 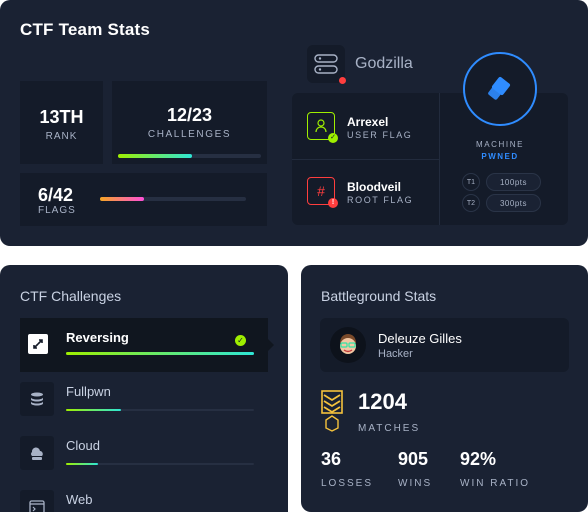 I want to click on win-ratio-stat: 92% WIN RATIO, so click(x=495, y=469).